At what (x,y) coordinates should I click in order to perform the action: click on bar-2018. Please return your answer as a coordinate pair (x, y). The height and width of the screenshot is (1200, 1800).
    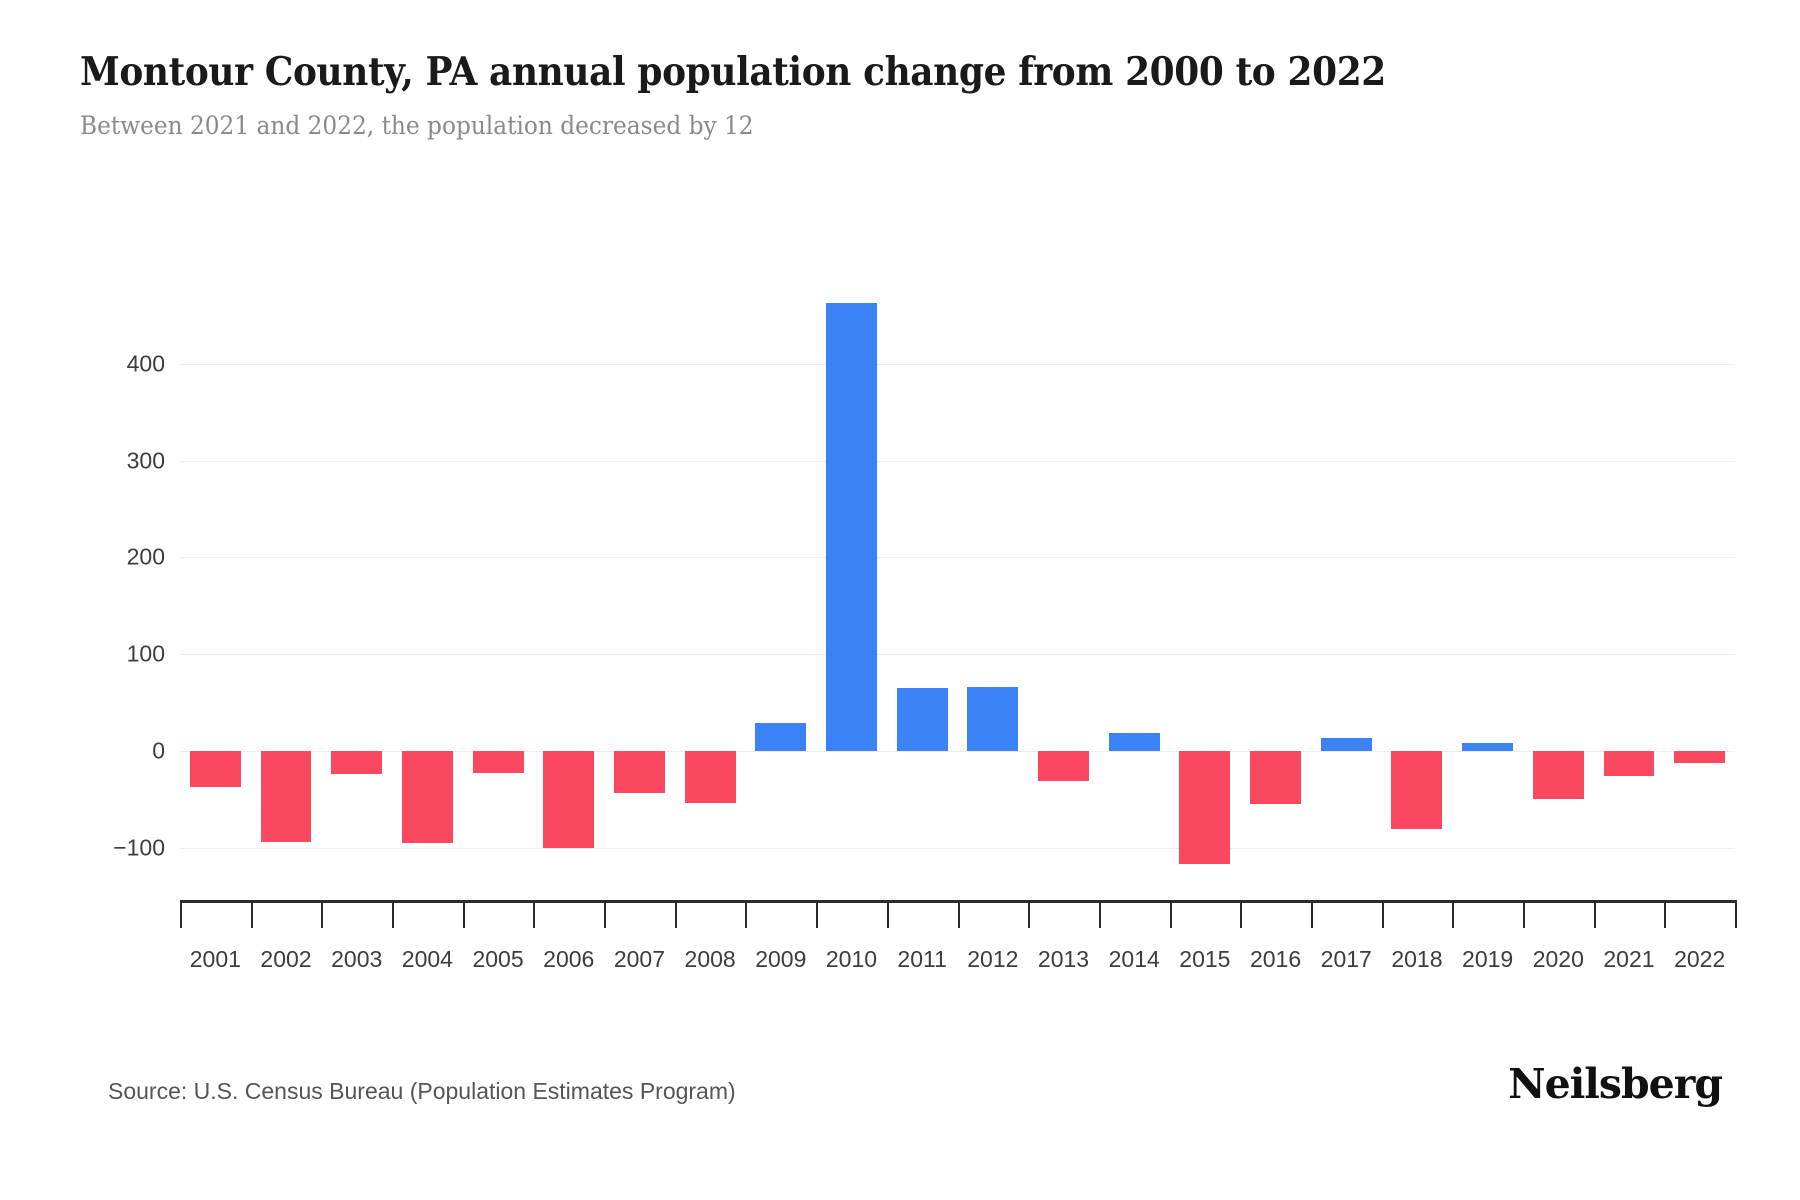
    Looking at the image, I should click on (1417, 790).